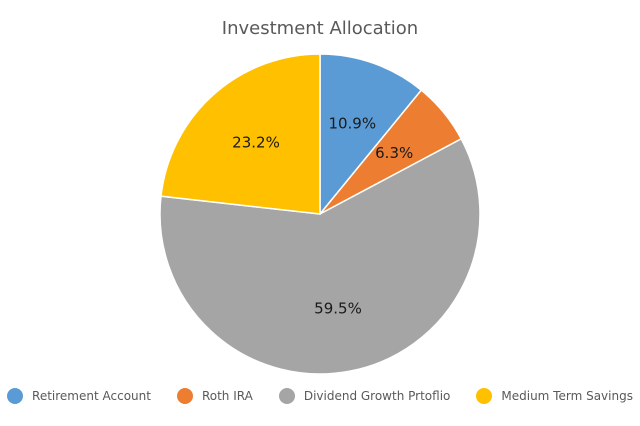  Describe the element at coordinates (352, 124) in the screenshot. I see `data-label: 10.9%` at that location.